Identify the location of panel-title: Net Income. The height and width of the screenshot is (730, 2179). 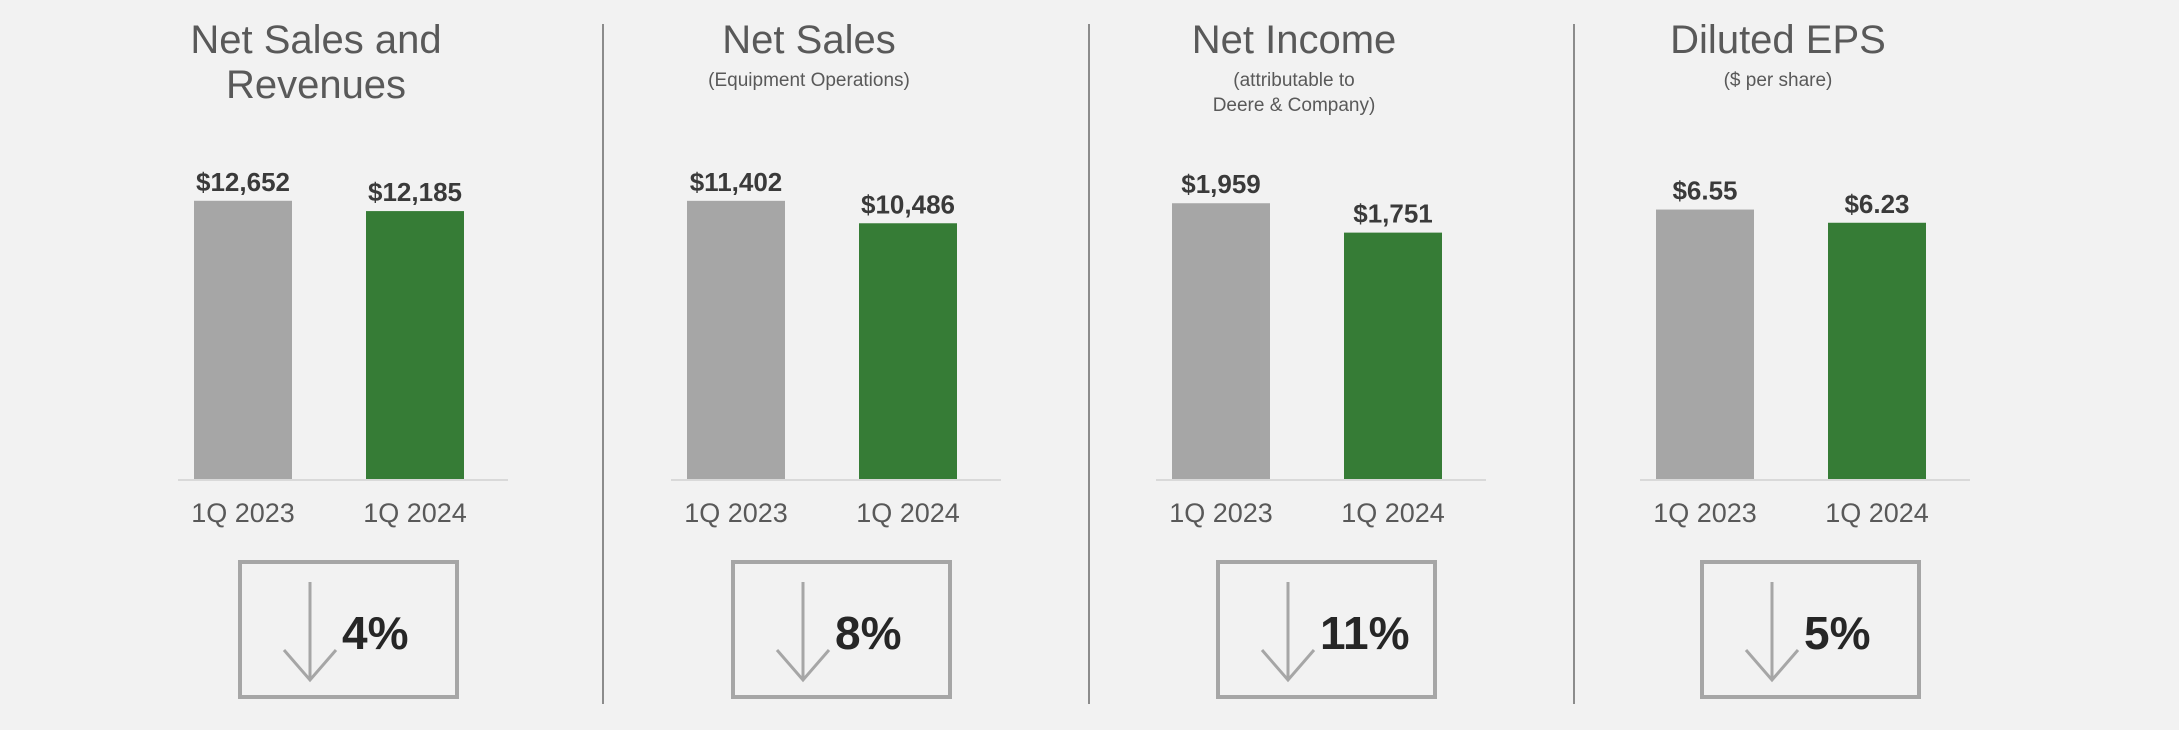
(1294, 40).